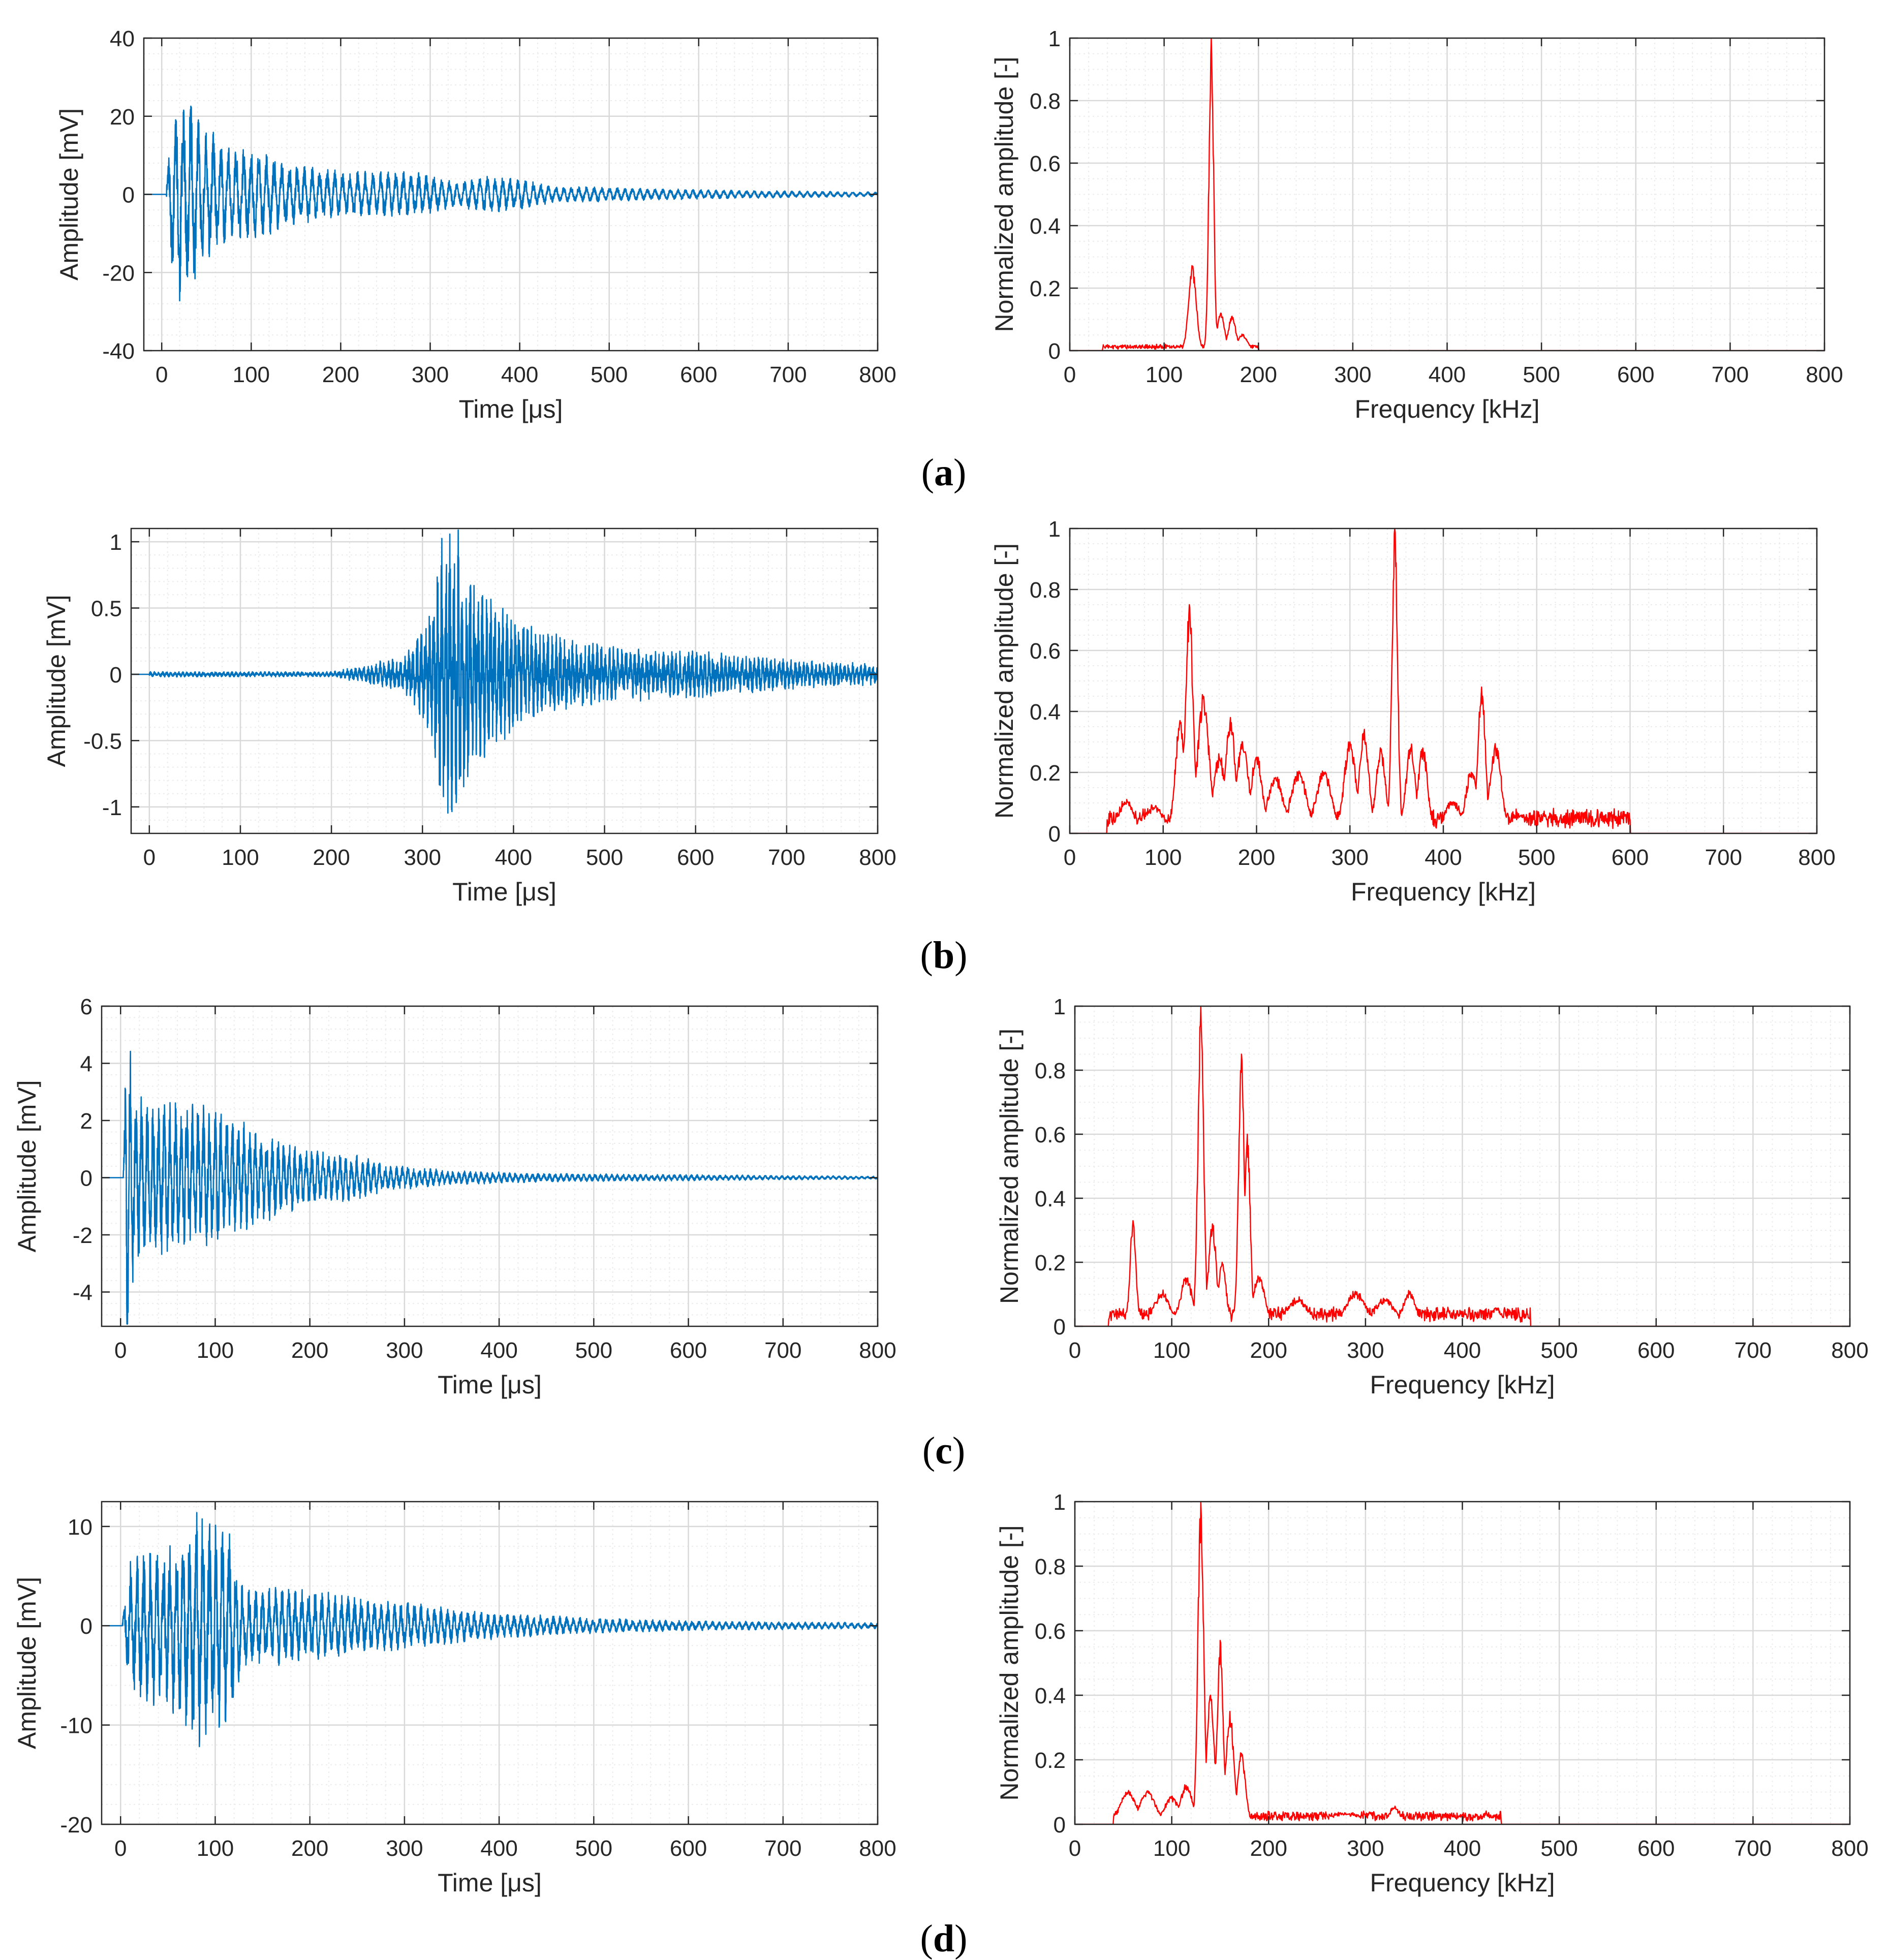 This screenshot has width=1888, height=1960. What do you see at coordinates (1447, 194) in the screenshot?
I see `spectrum-line-a-freq` at bounding box center [1447, 194].